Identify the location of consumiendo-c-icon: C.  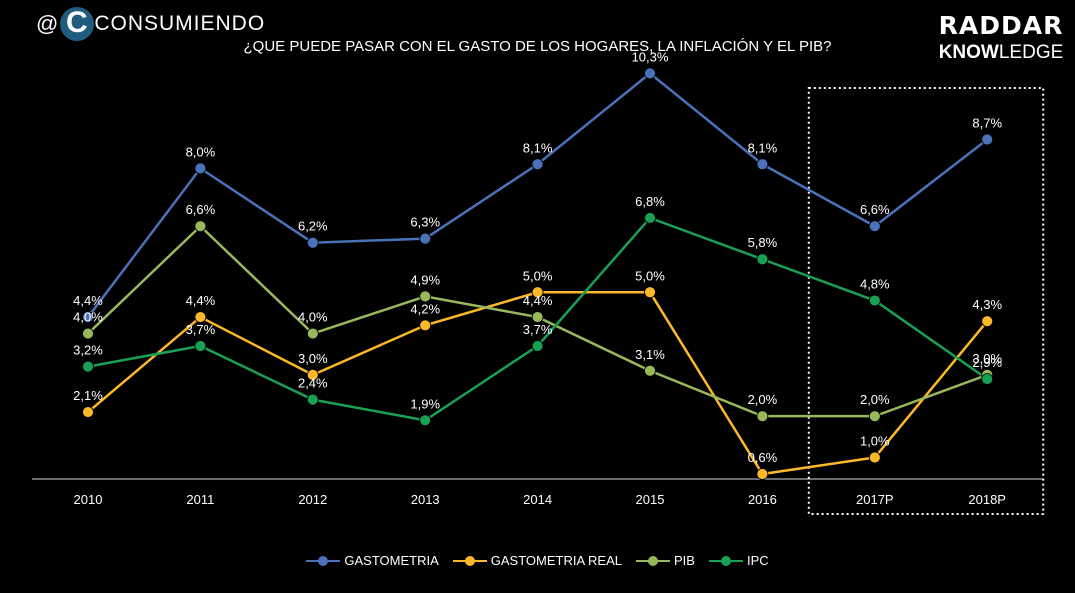
(77, 24).